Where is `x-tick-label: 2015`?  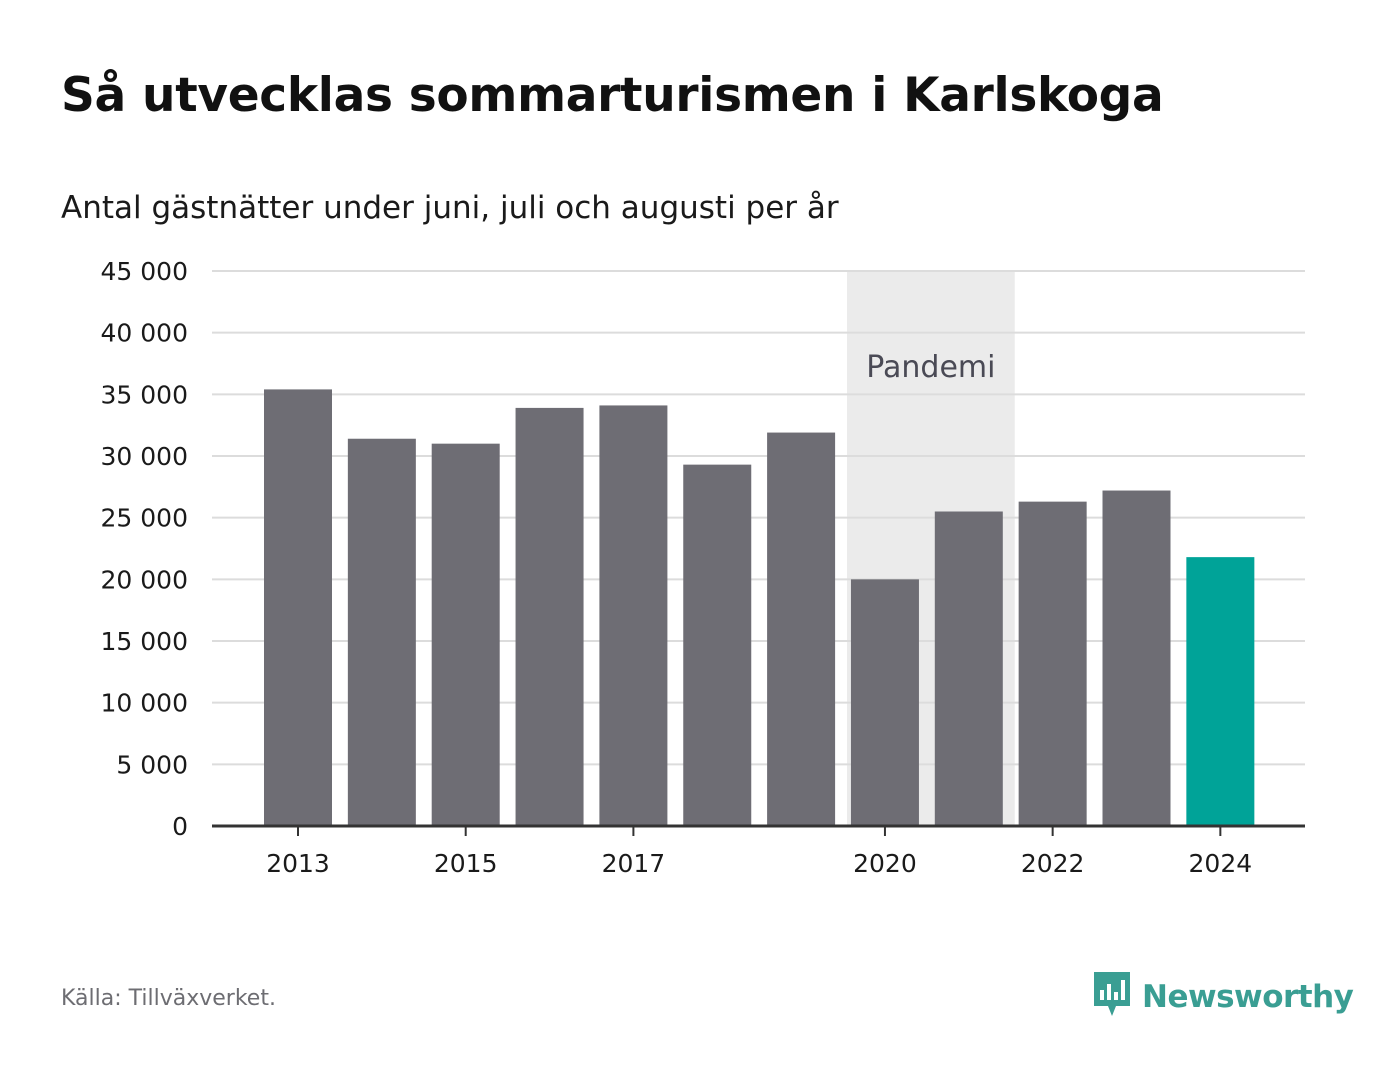
x-tick-label: 2015 is located at coordinates (466, 863).